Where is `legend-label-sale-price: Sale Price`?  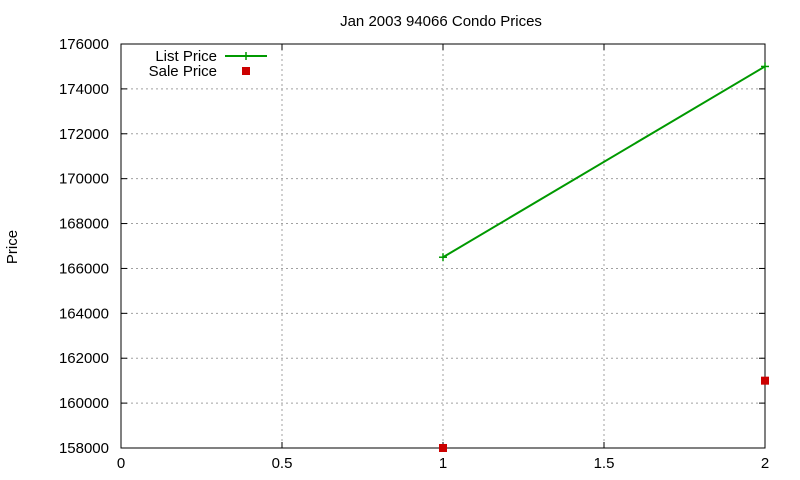 legend-label-sale-price: Sale Price is located at coordinates (183, 71).